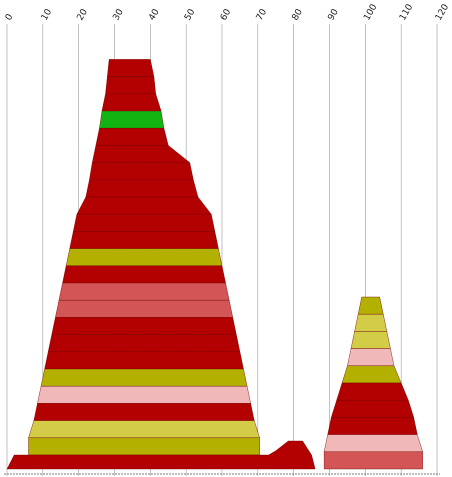 The image size is (452, 477). What do you see at coordinates (406, 12) in the screenshot?
I see `x-tick-110: 110` at bounding box center [406, 12].